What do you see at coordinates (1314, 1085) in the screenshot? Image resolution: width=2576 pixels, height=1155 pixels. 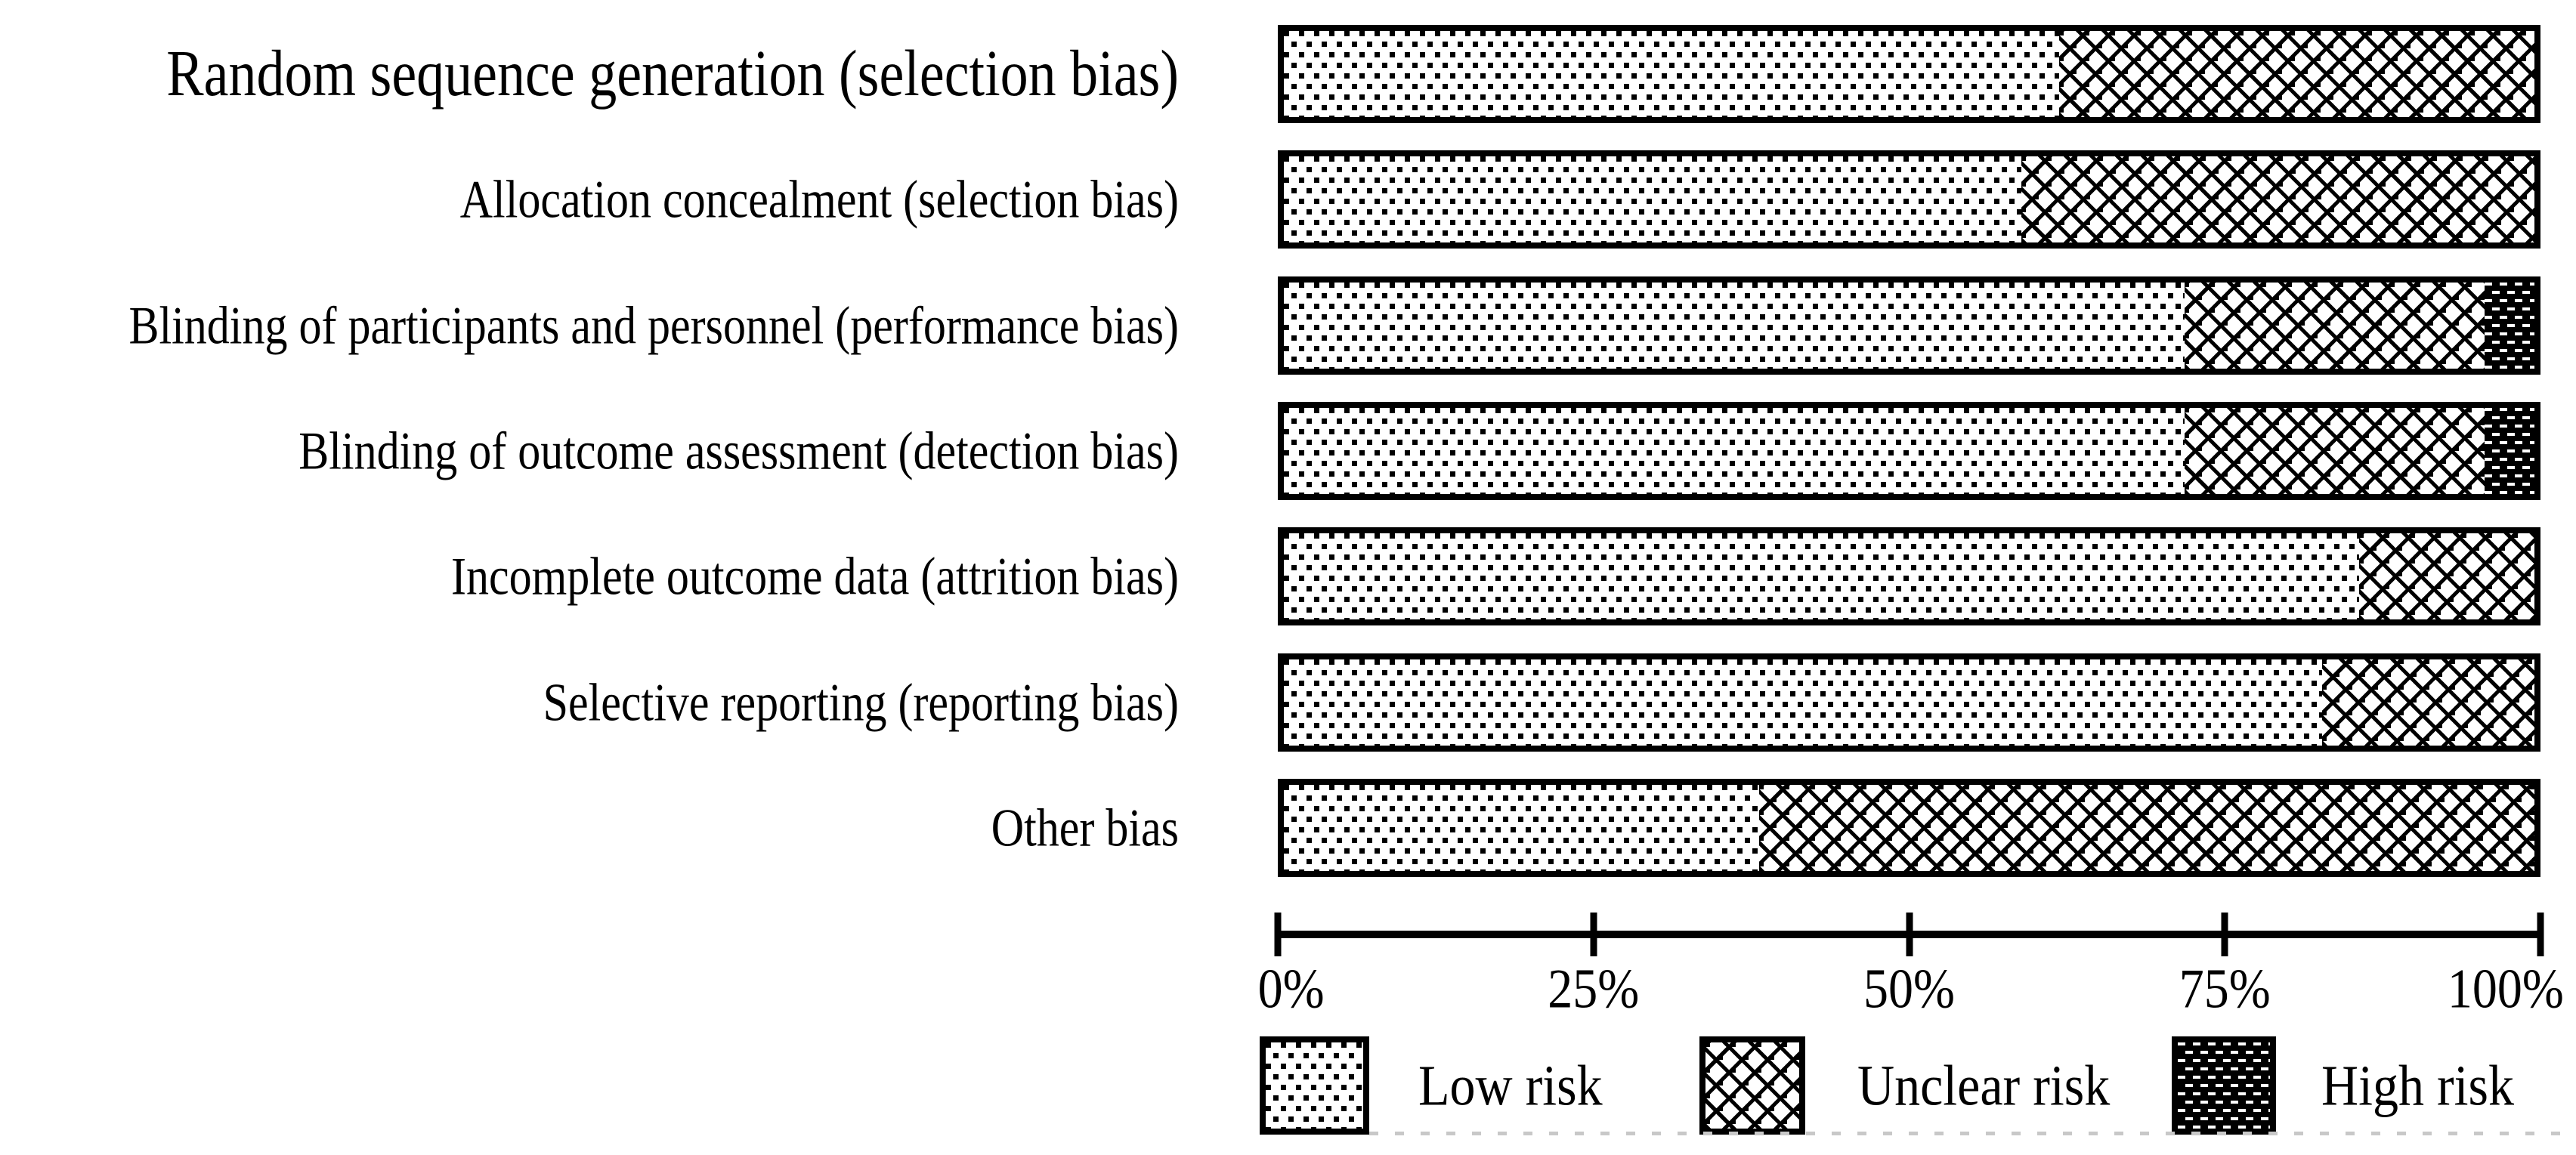 I see `legend-swatch-low-risk` at bounding box center [1314, 1085].